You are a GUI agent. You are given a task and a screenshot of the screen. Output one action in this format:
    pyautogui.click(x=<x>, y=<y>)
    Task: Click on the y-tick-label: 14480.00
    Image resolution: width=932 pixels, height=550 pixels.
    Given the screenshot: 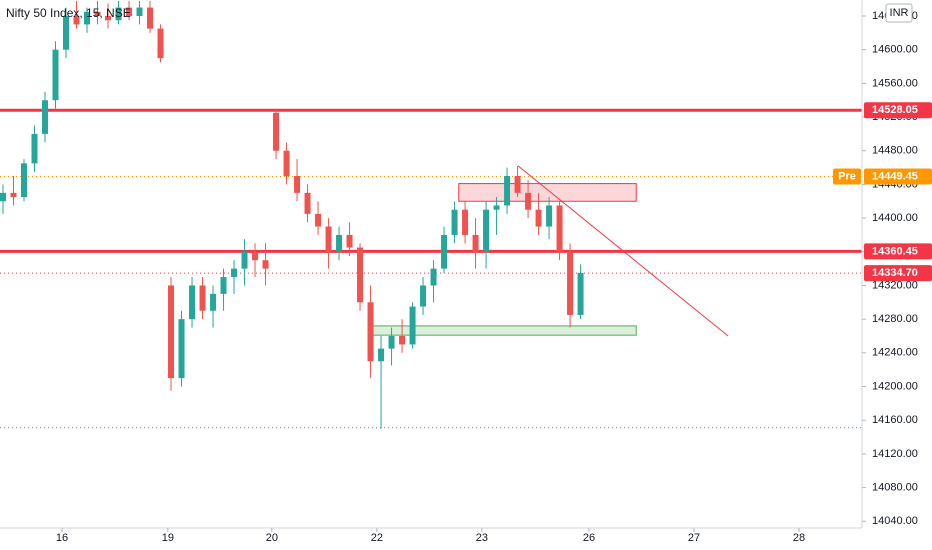 What is the action you would take?
    pyautogui.click(x=895, y=151)
    